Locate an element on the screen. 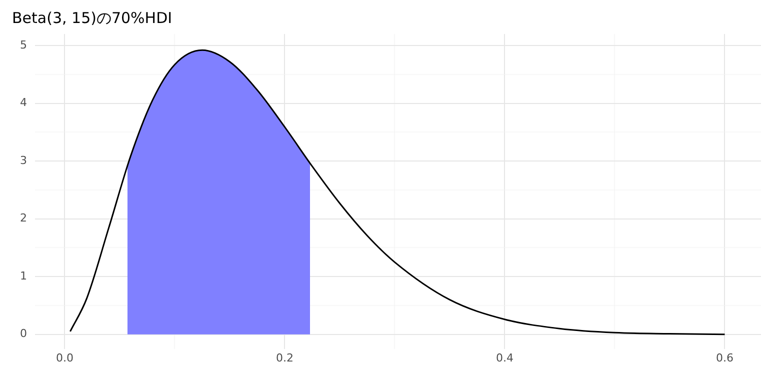 The width and height of the screenshot is (777, 380). y-tick-label: 5 is located at coordinates (23, 45).